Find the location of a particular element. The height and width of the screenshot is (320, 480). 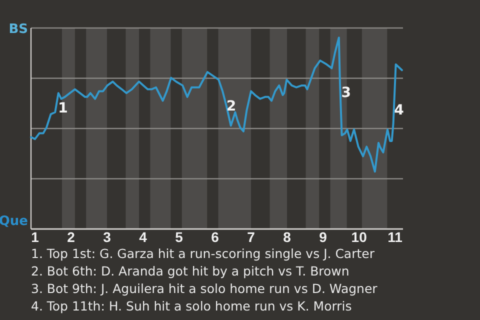

text: 4. Top 11th: H. Suh hit a solo home run vs K. Morris is located at coordinates (191, 306).